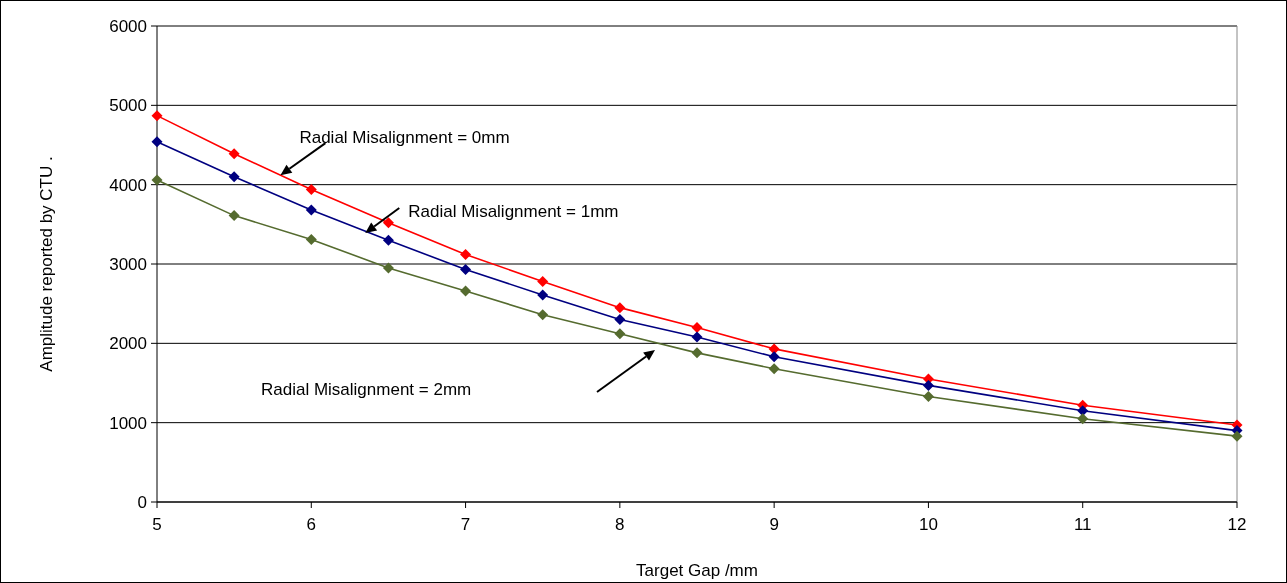 The height and width of the screenshot is (583, 1287). What do you see at coordinates (513, 212) in the screenshot?
I see `annotation: Radial Misalignment = 1mm` at bounding box center [513, 212].